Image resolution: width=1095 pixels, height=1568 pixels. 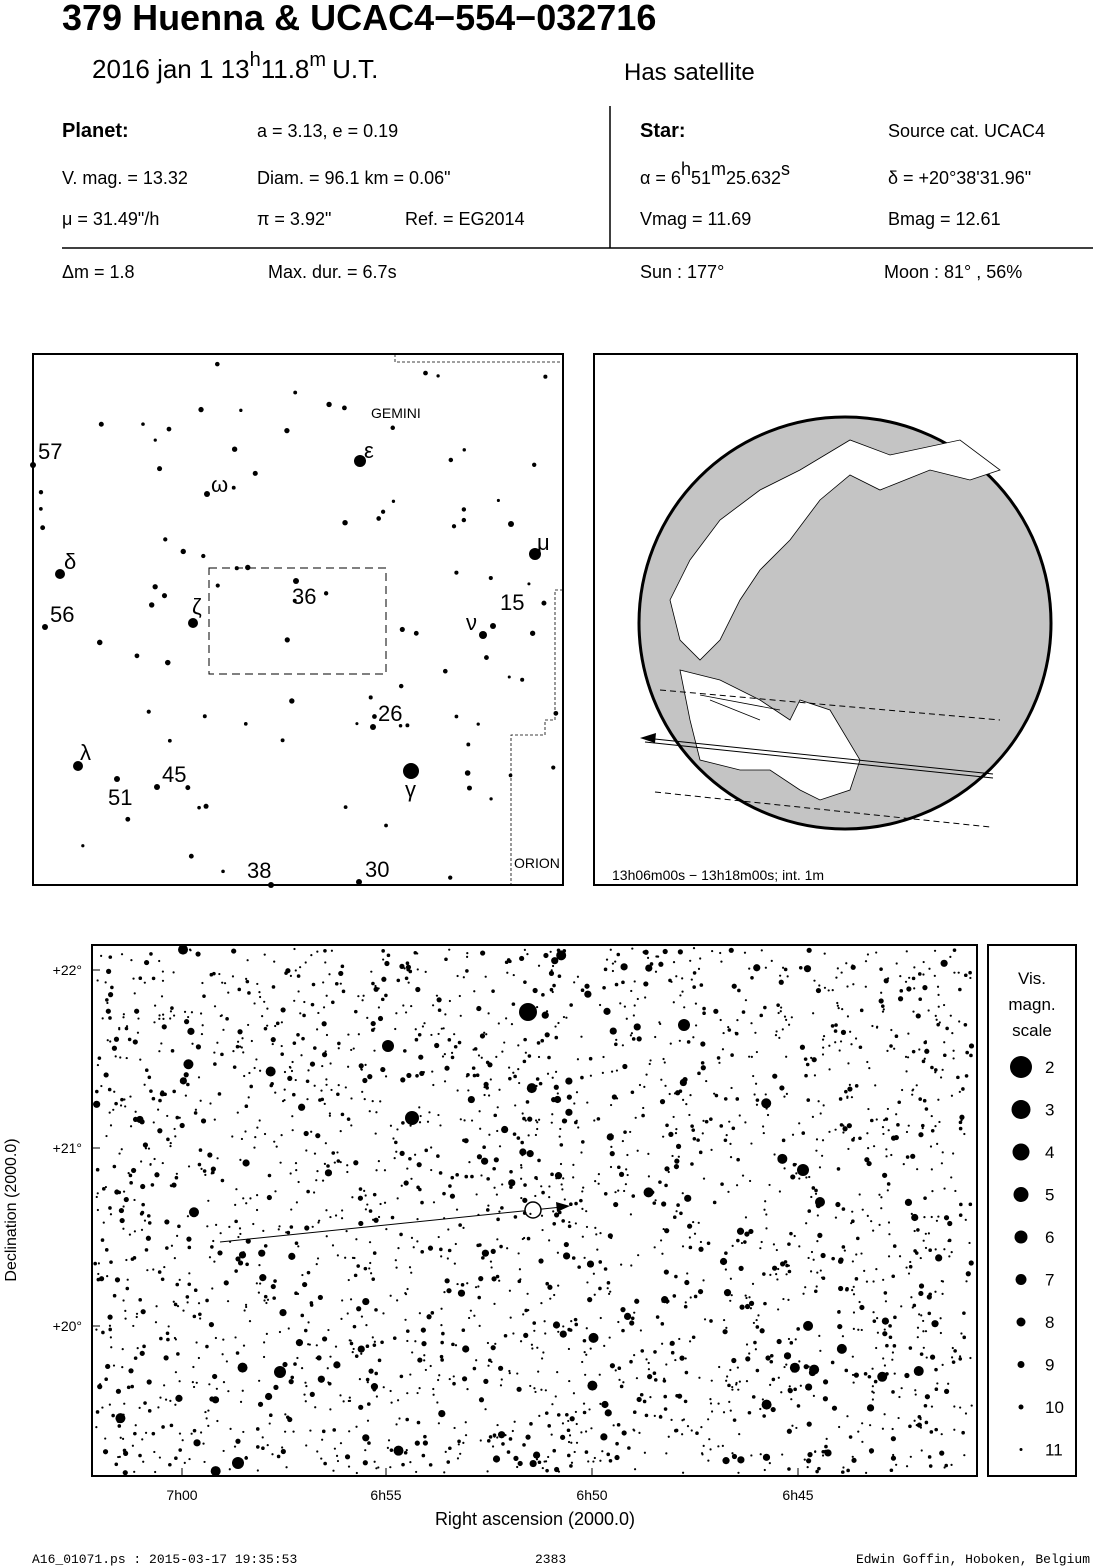 I want to click on islands, so click(x=740, y=707).